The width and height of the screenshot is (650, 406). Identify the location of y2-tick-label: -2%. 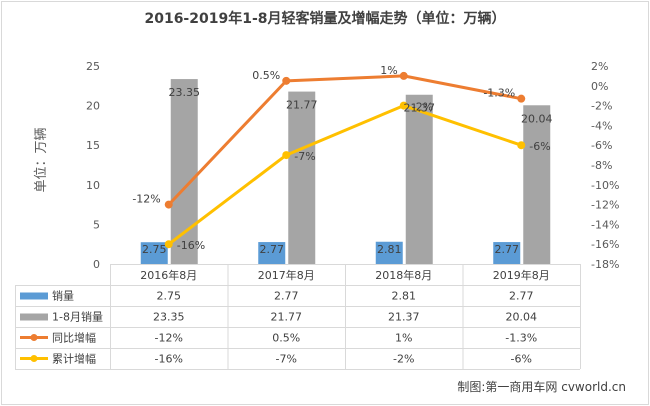
(601, 106).